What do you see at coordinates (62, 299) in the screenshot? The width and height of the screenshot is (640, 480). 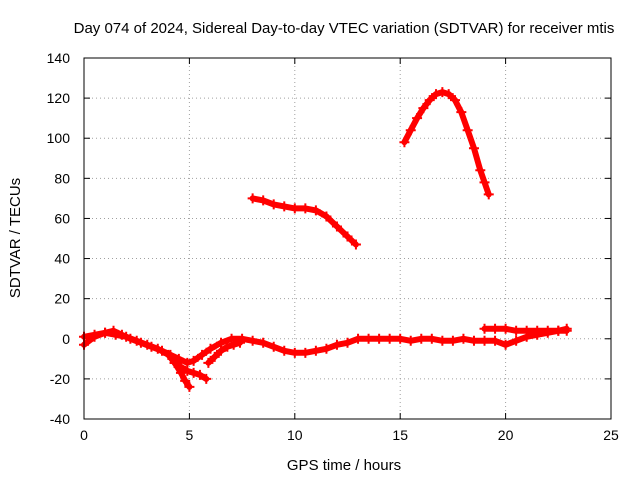 I see `y-tick-label: 20` at bounding box center [62, 299].